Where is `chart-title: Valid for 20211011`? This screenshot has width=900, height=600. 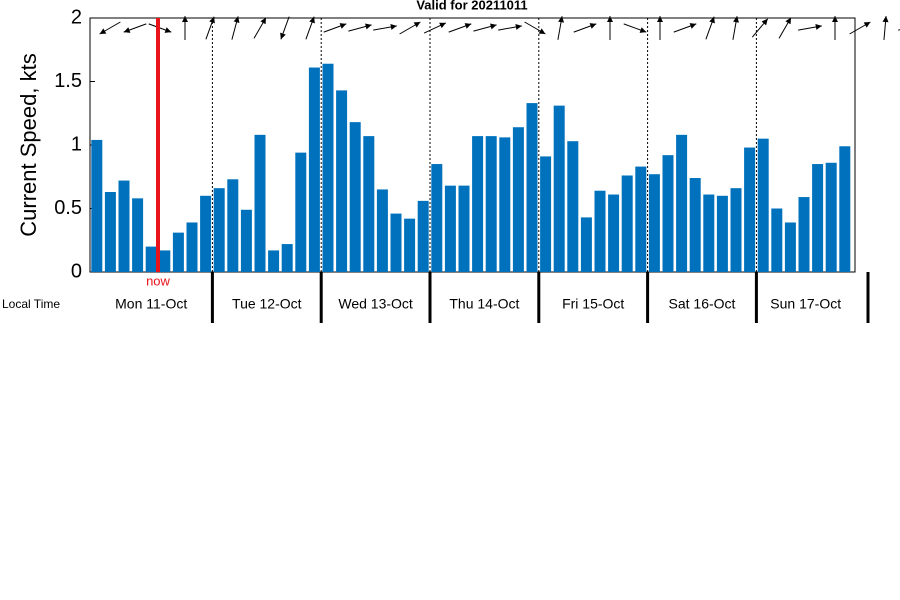
chart-title: Valid for 20211011 is located at coordinates (471, 6).